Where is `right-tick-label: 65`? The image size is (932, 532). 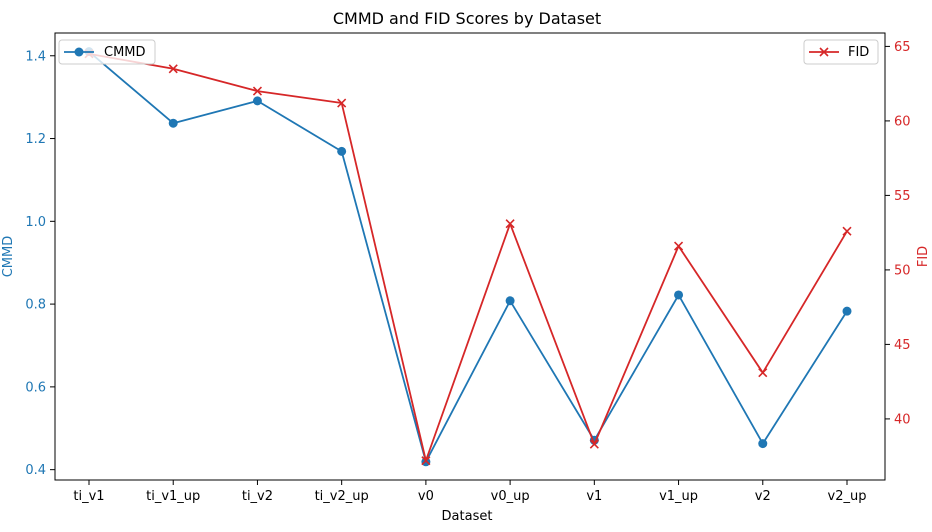 right-tick-label: 65 is located at coordinates (902, 47).